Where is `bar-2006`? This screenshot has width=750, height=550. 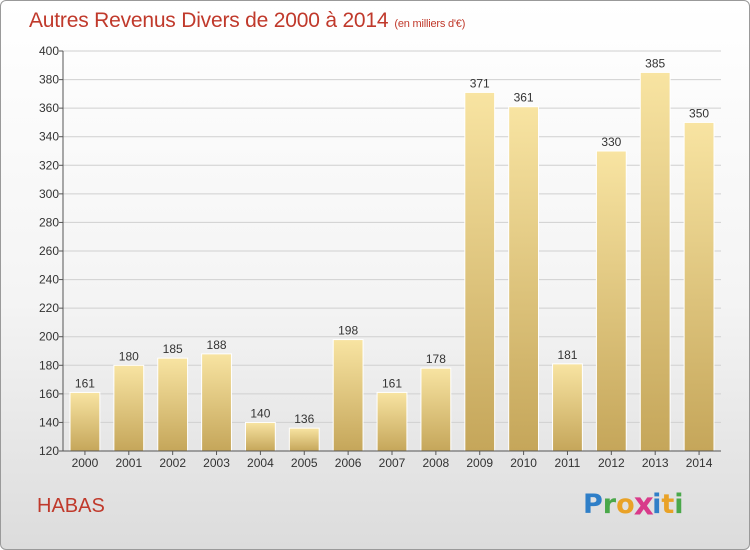
bar-2006 is located at coordinates (348, 395).